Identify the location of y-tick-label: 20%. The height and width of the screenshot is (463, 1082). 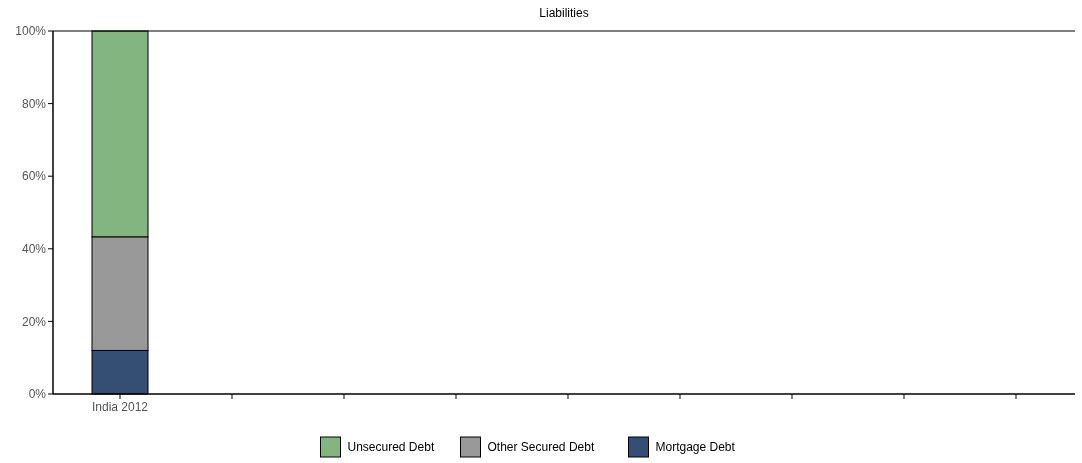
(34, 321).